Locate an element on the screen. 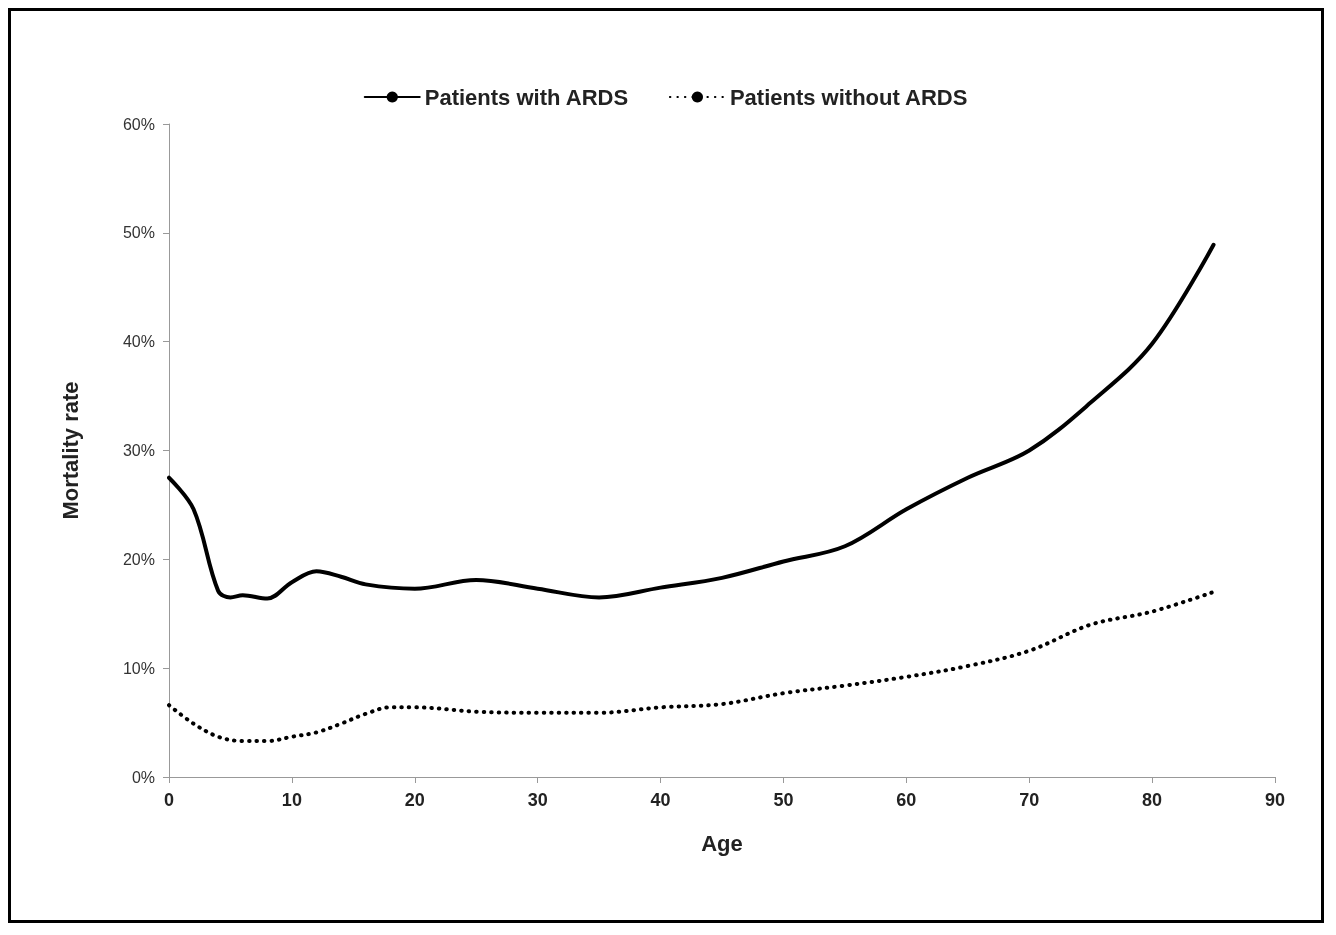  x-tick-label: 0 is located at coordinates (169, 800).